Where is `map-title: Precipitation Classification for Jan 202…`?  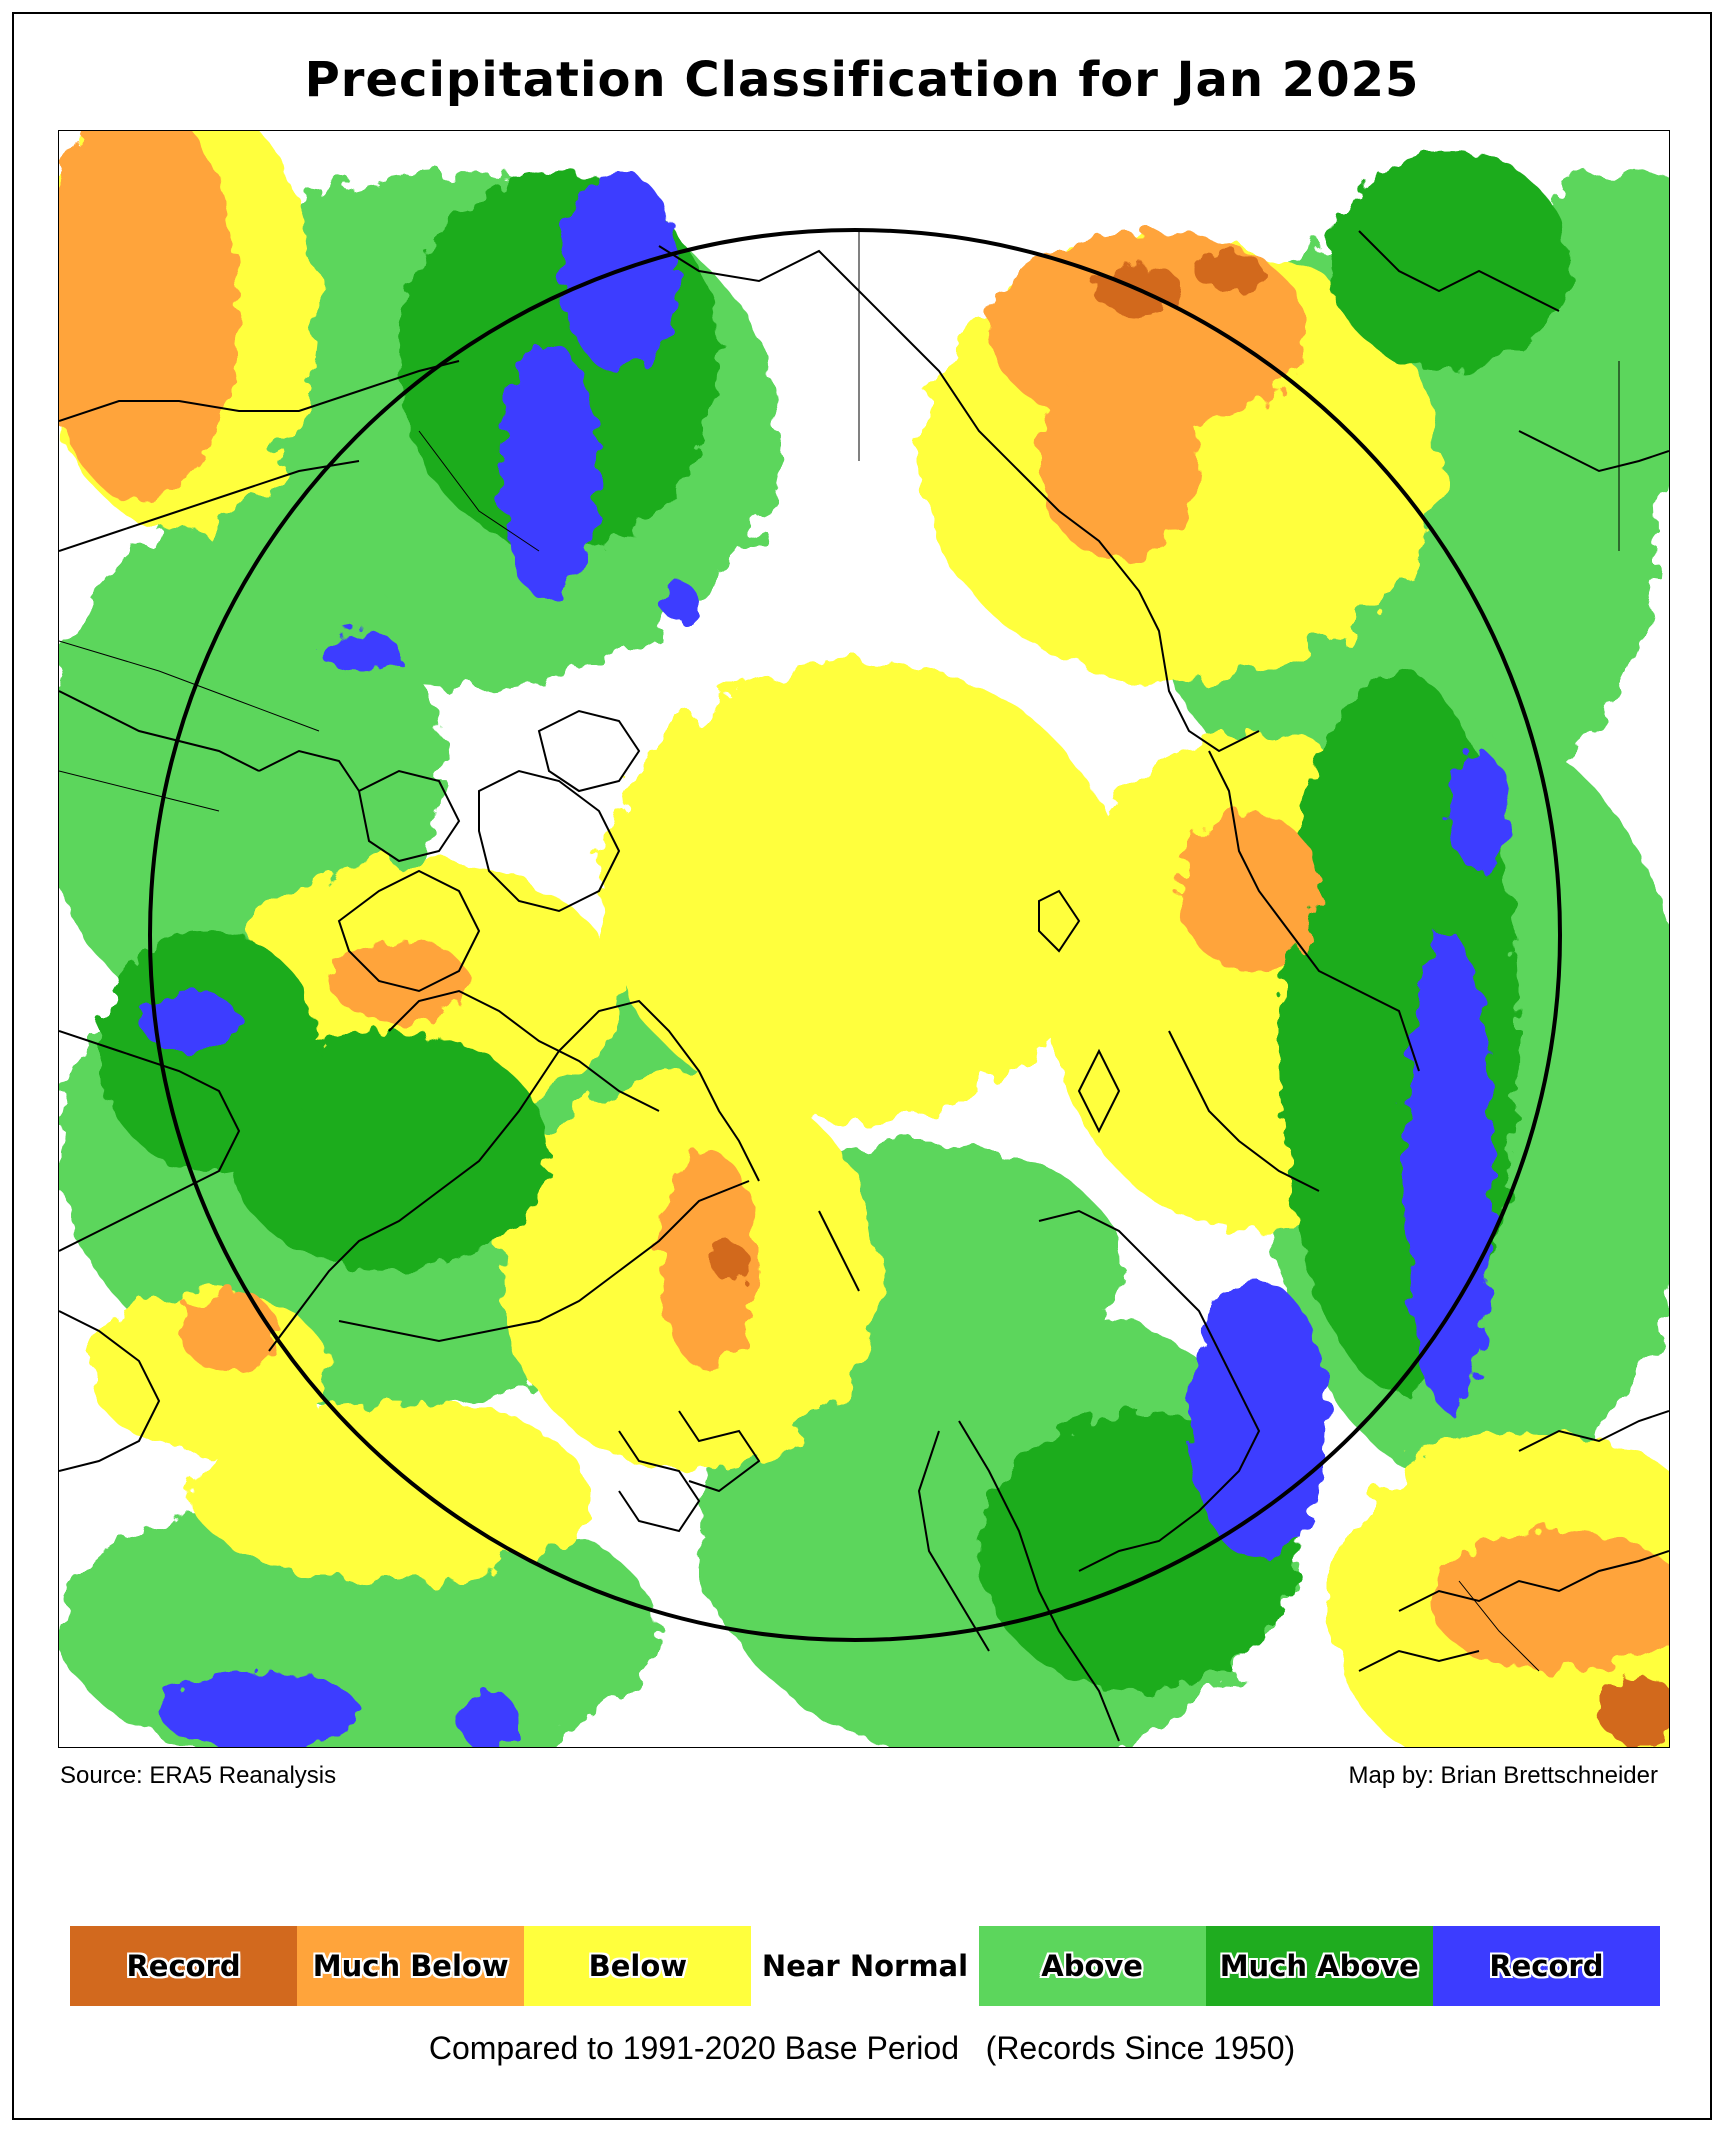
map-title: Precipitation Classification for Jan 202… is located at coordinates (862, 80).